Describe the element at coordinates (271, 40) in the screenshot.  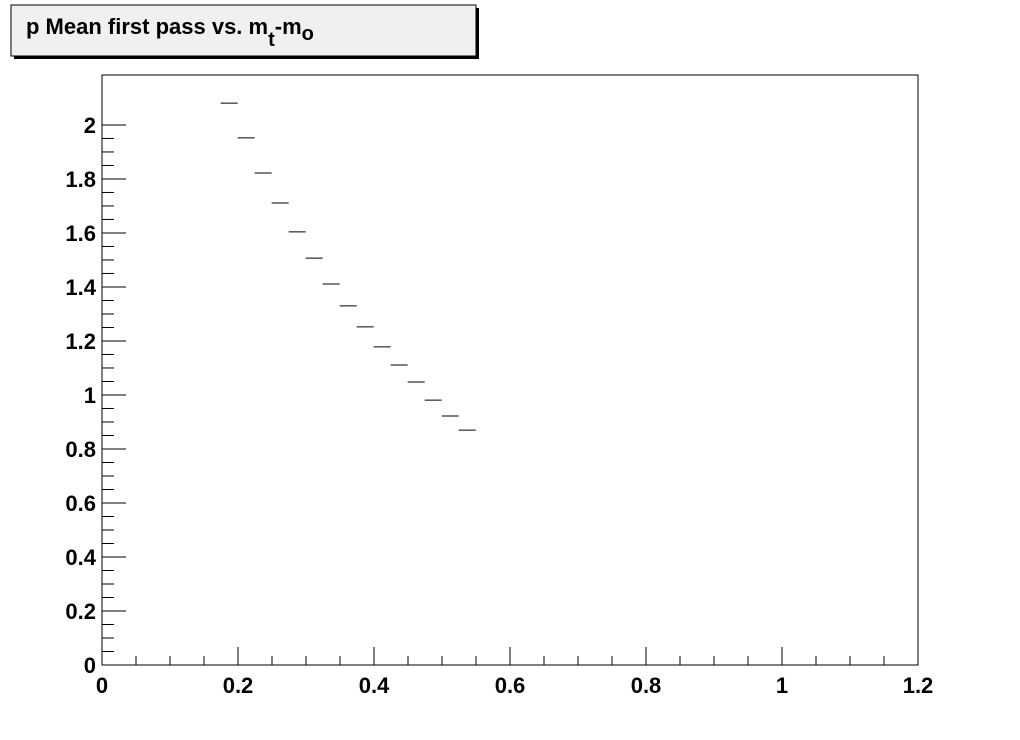
I see `title-subscript: t` at that location.